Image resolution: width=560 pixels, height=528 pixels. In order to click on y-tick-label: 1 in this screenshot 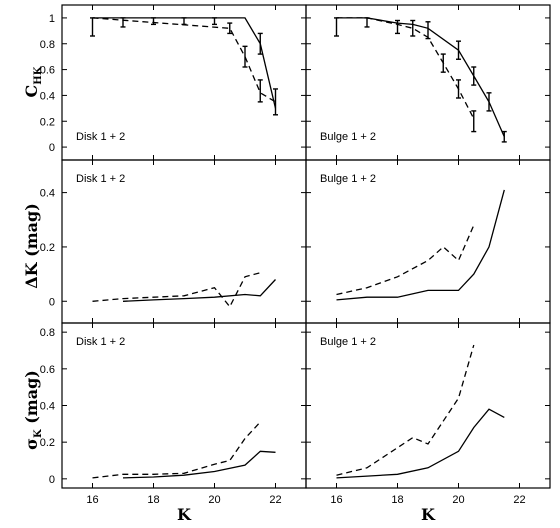, I will do `click(52, 19)`.